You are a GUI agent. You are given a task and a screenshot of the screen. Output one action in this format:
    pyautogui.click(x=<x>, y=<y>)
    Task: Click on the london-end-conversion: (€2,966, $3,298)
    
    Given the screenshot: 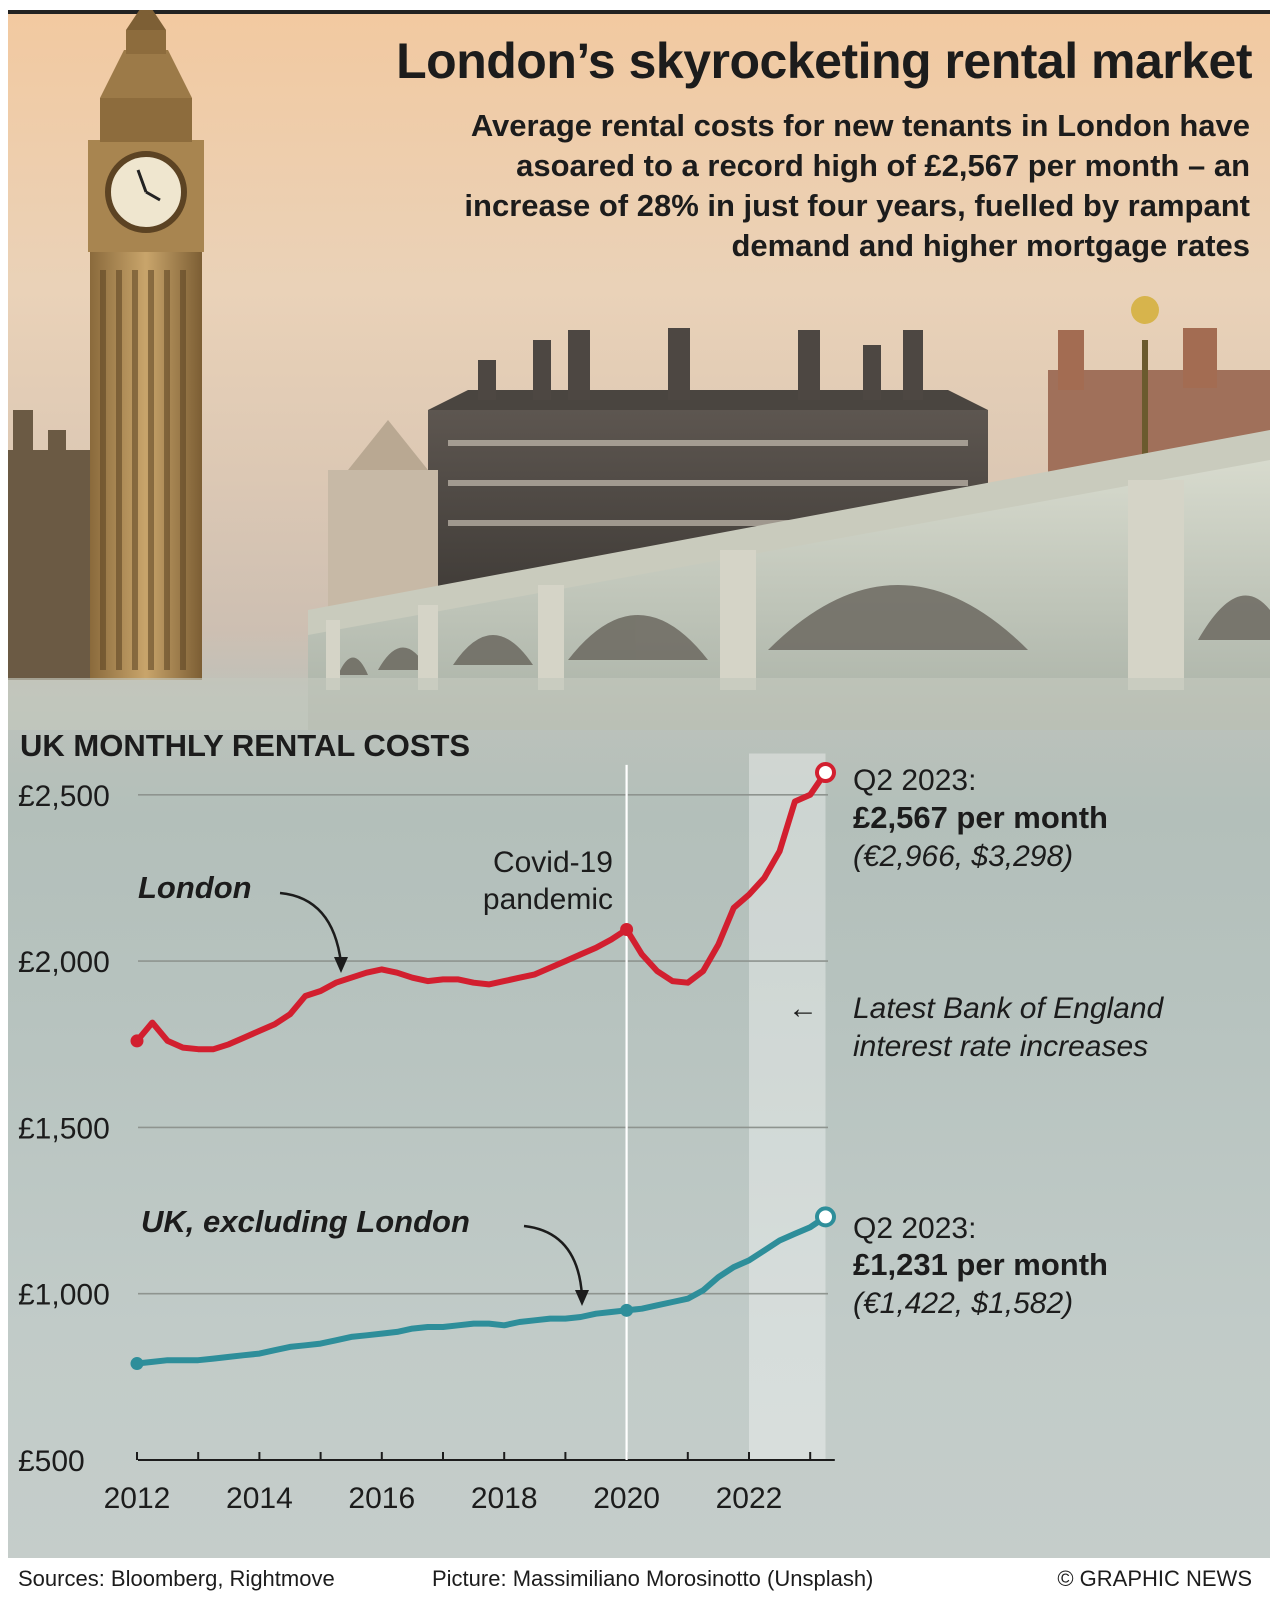 What is the action you would take?
    pyautogui.click(x=963, y=856)
    